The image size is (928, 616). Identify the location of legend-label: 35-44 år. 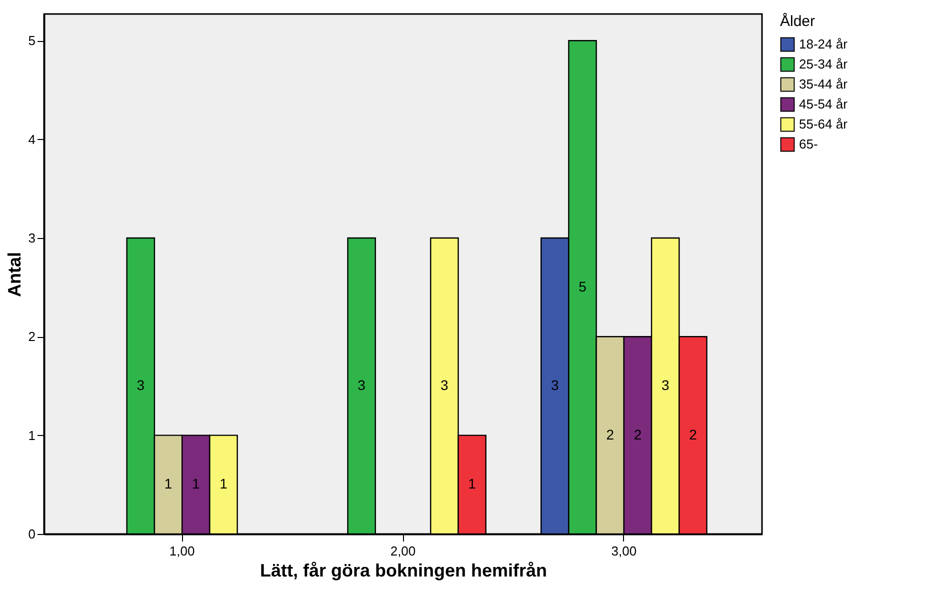
(823, 84).